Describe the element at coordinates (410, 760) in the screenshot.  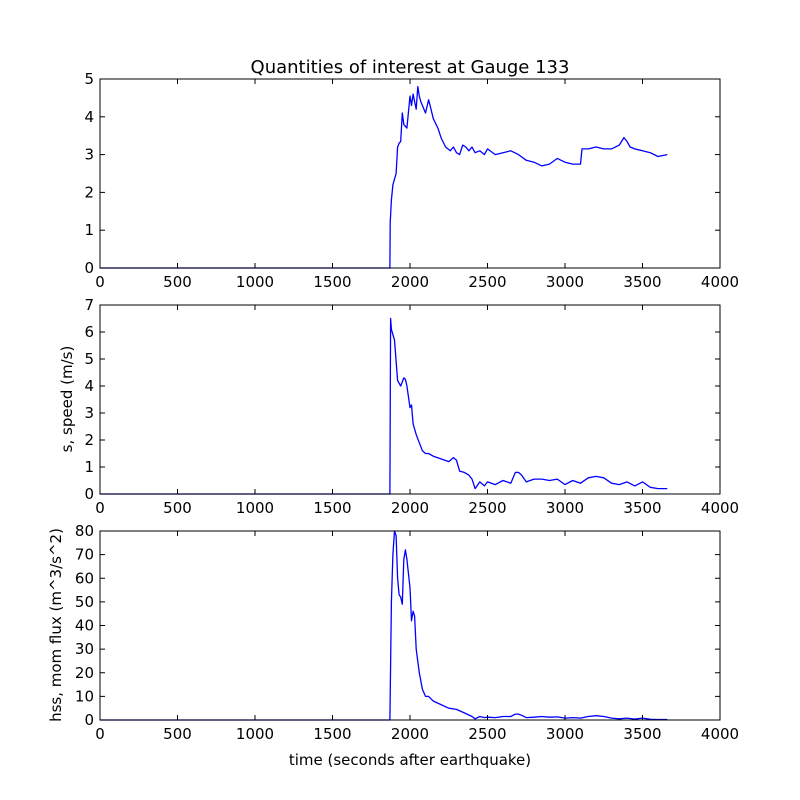
I see `x-axis-label: time (seconds after earthquake)` at that location.